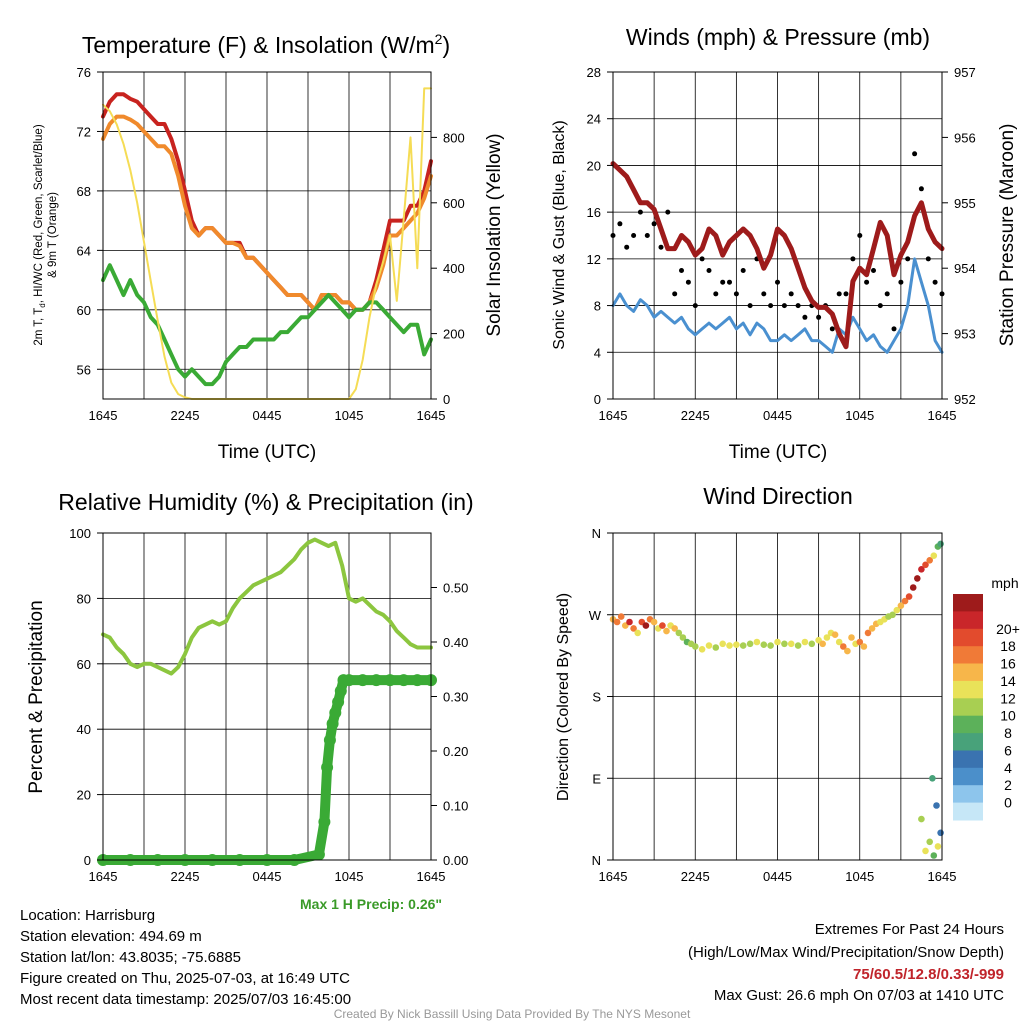  Describe the element at coordinates (595, 615) in the screenshot. I see `y-tick-label: W` at that location.